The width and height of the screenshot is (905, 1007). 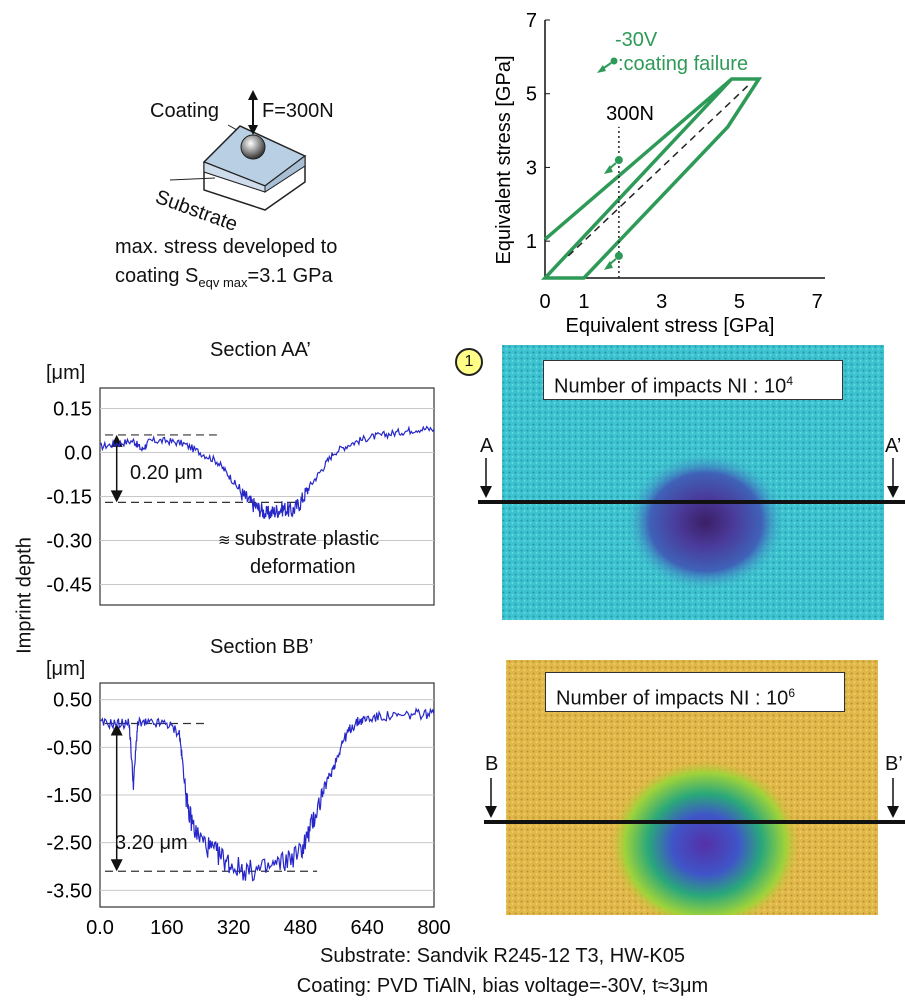 I want to click on section-bb-y-tick: -1.50, so click(x=69, y=796).